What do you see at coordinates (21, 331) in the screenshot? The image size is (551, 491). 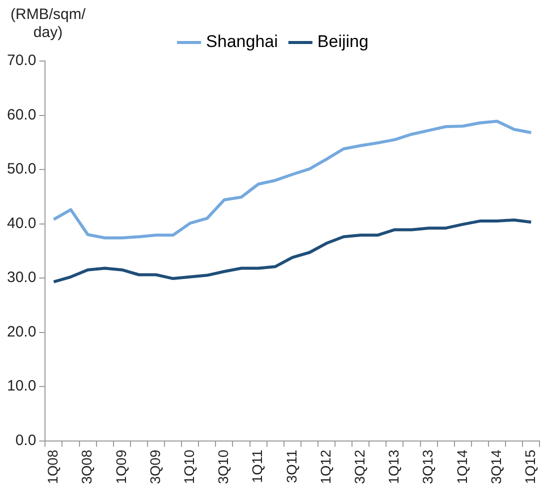 I see `y-tick-label: 20.0` at bounding box center [21, 331].